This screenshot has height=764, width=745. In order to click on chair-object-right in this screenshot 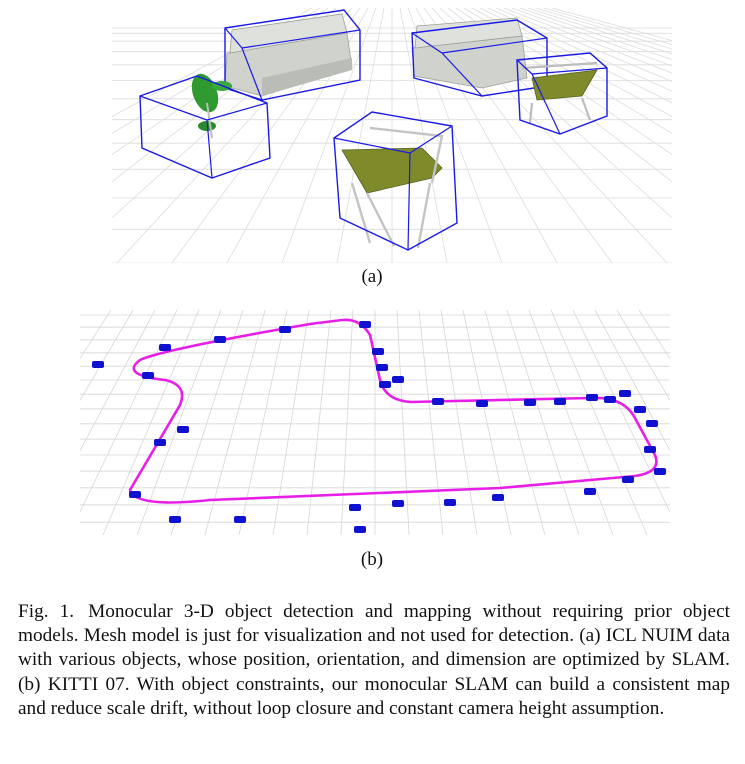, I will do `click(562, 93)`.